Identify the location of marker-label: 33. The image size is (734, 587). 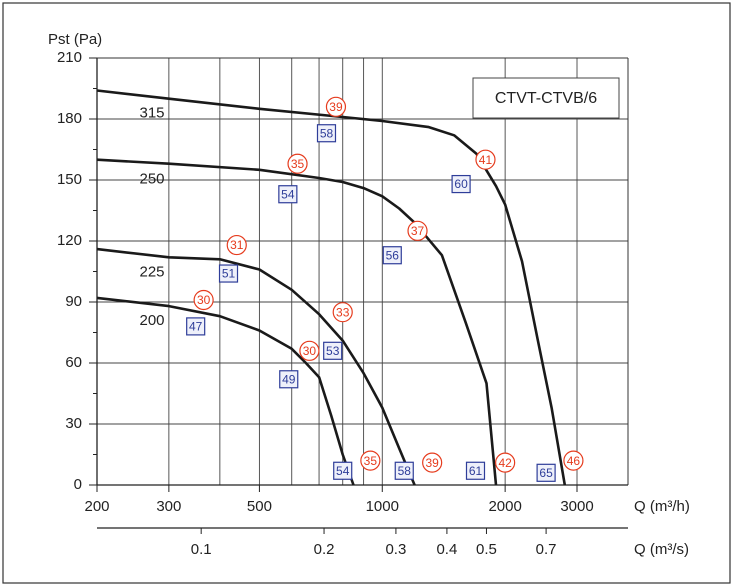
(343, 312).